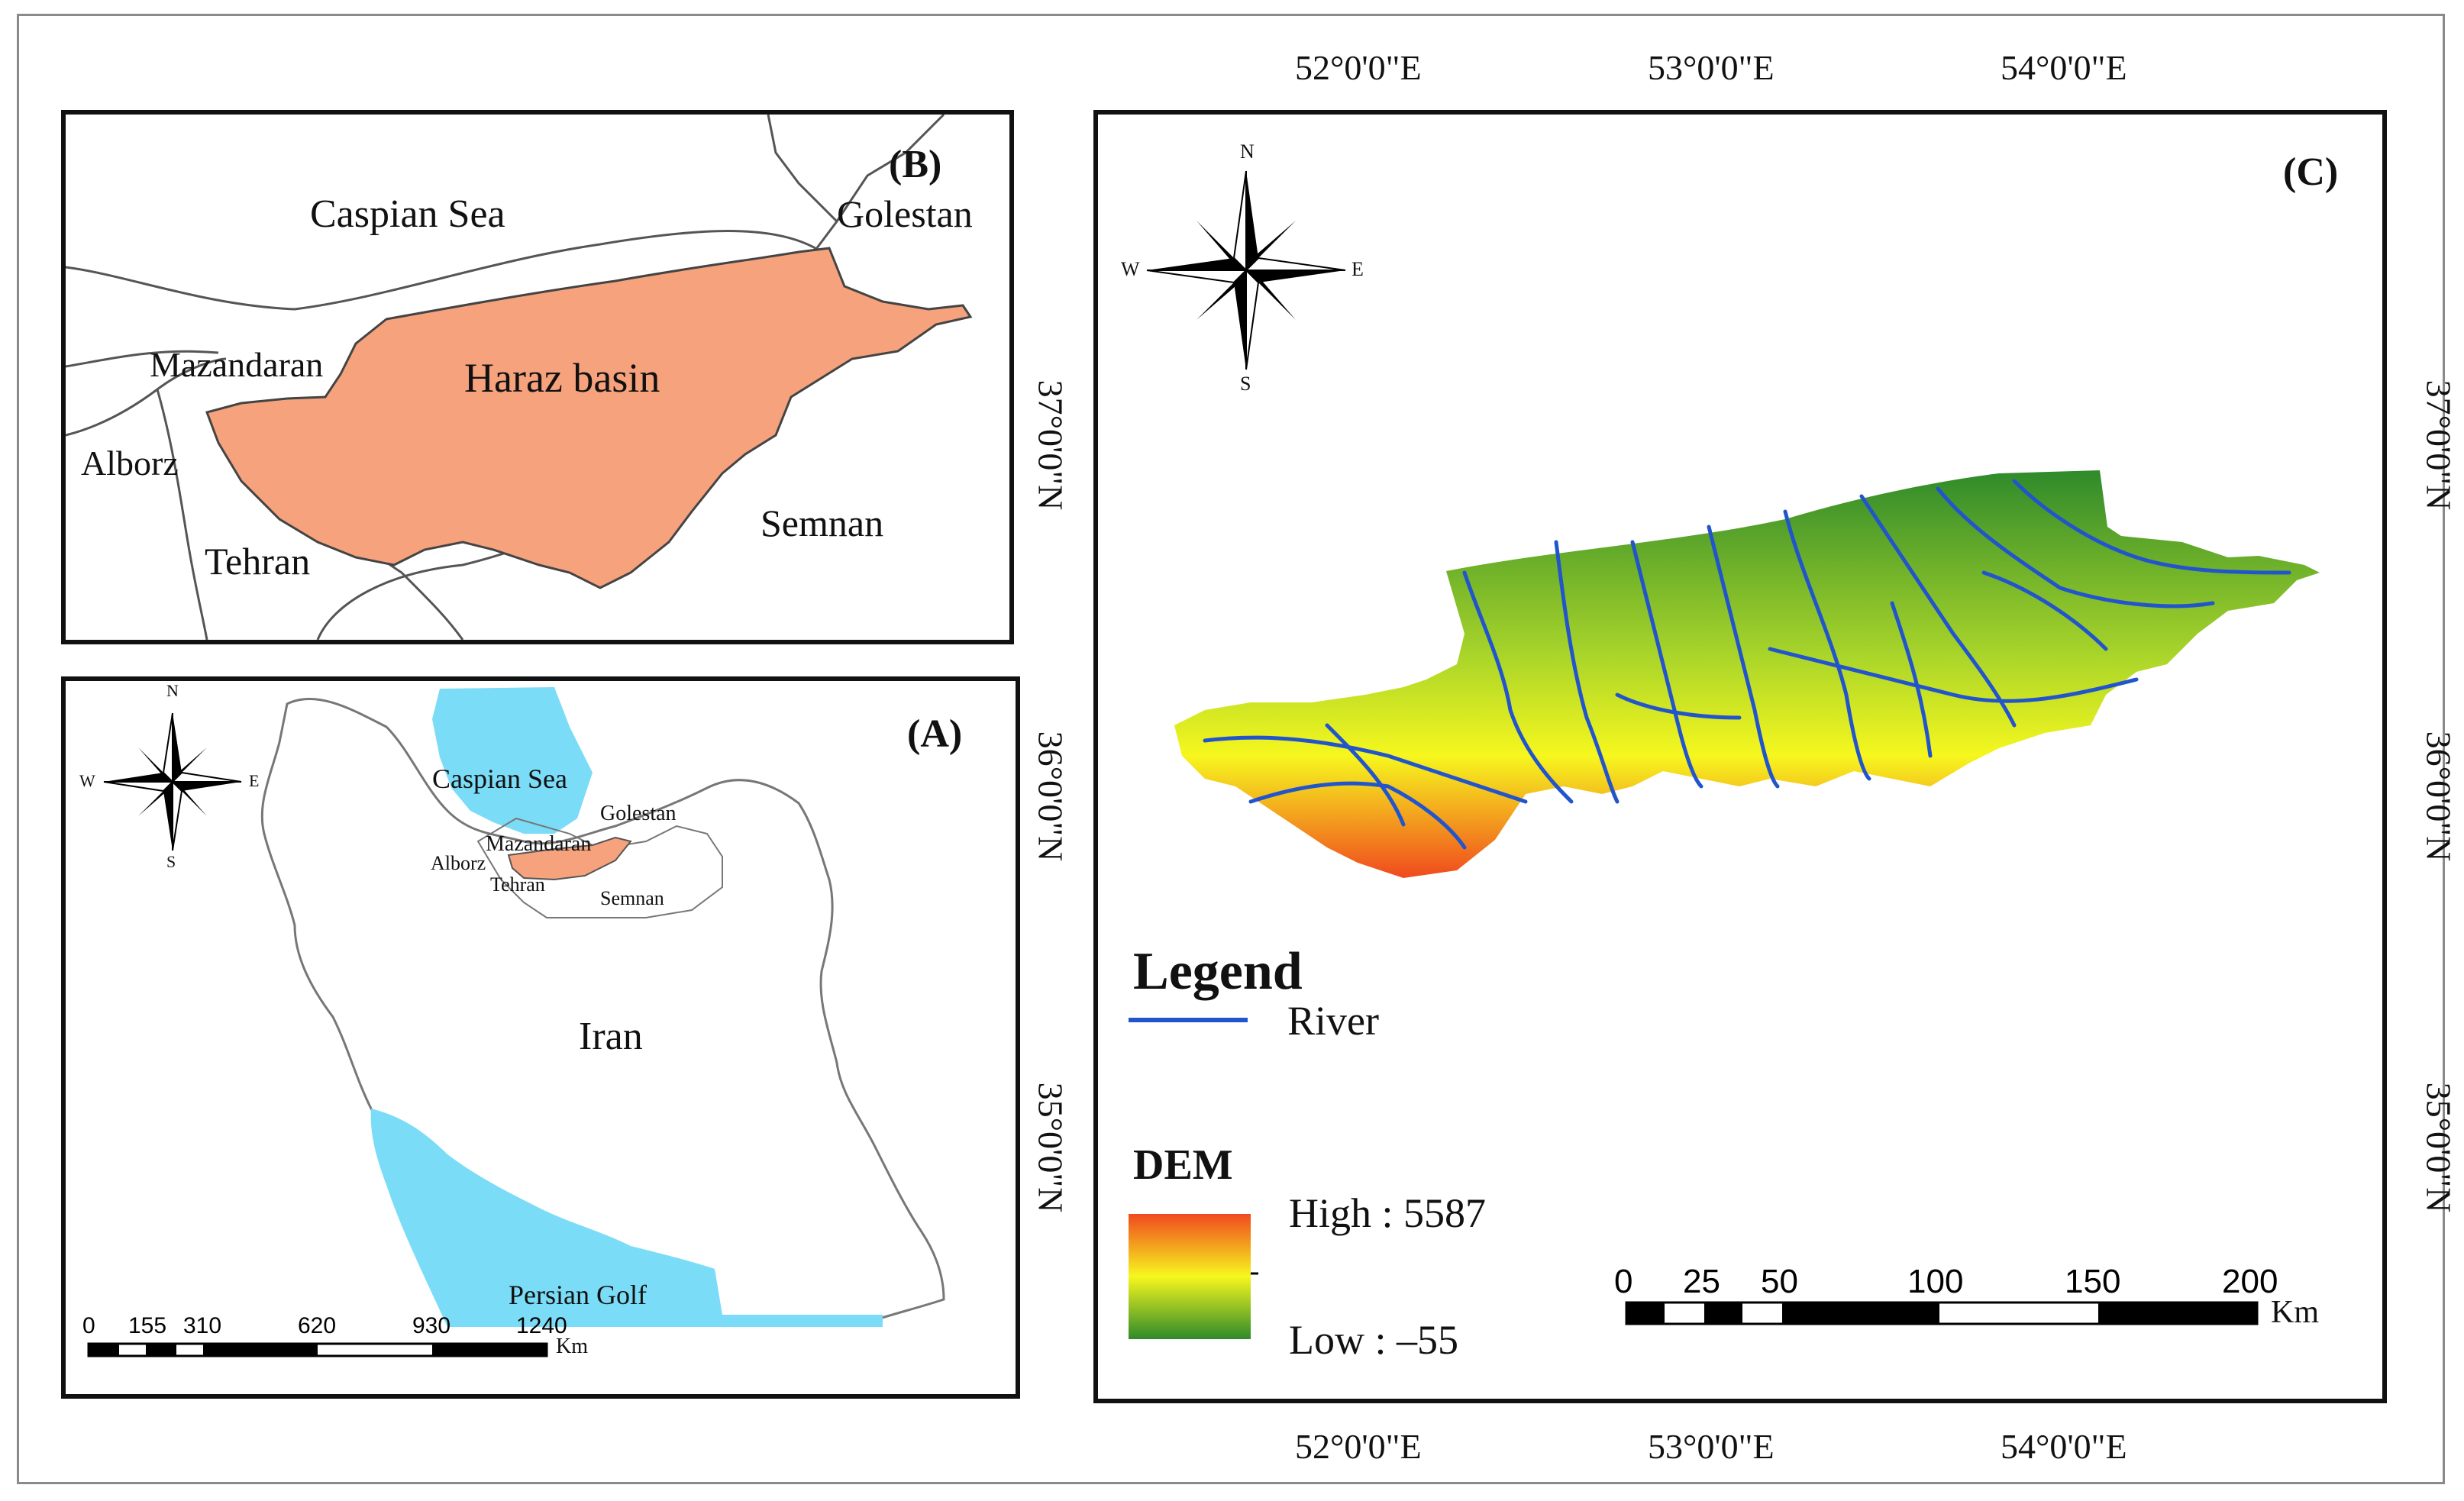  What do you see at coordinates (1747, 664) in the screenshot?
I see `river-network` at bounding box center [1747, 664].